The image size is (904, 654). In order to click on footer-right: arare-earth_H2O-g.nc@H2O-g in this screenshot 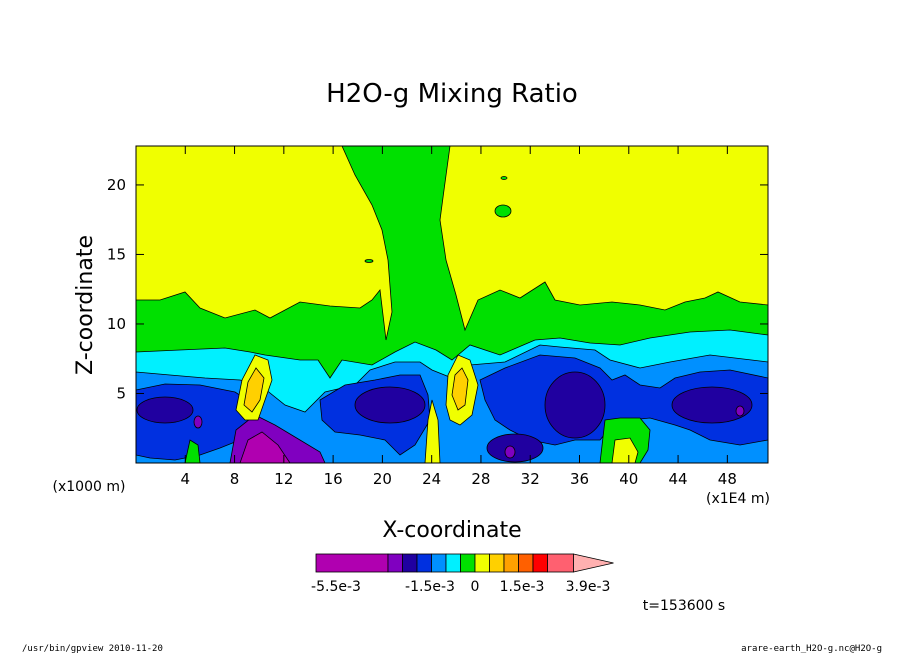, I will do `click(811, 649)`.